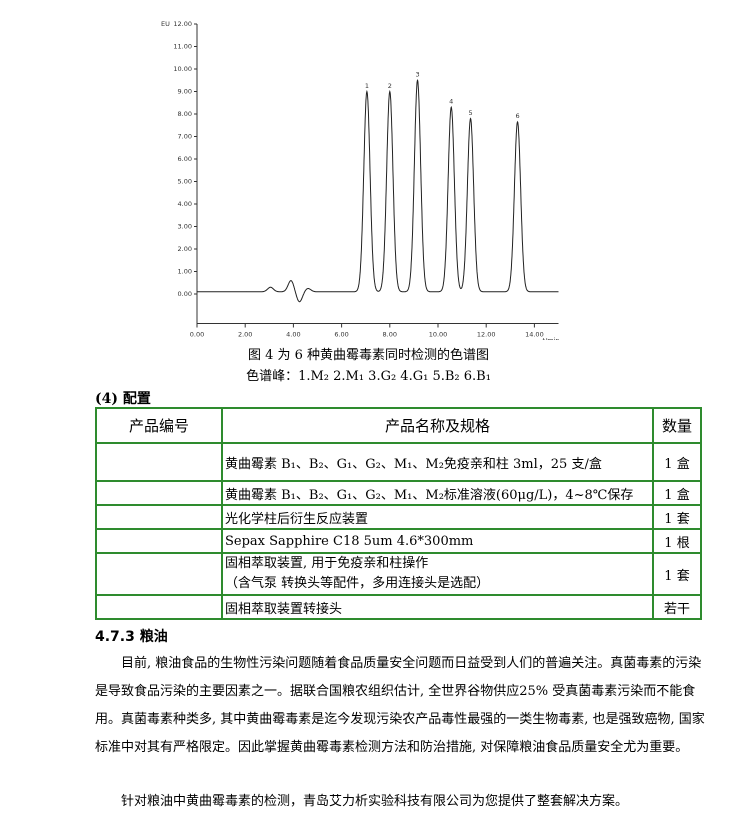  I want to click on y-tick-label: 0.00, so click(185, 294).